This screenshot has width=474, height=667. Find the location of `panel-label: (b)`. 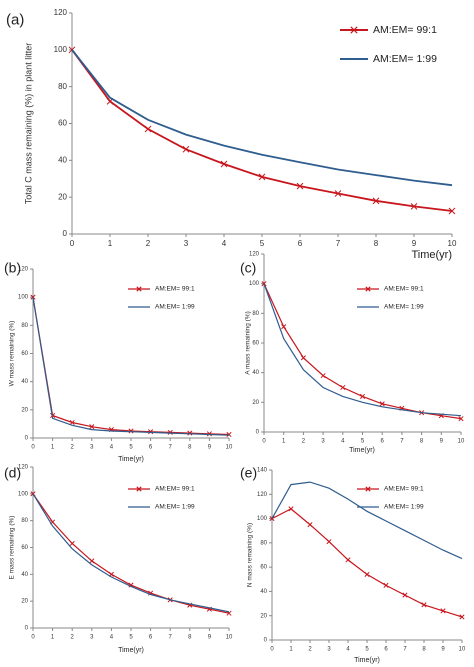

panel-label: (b) is located at coordinates (12, 267).